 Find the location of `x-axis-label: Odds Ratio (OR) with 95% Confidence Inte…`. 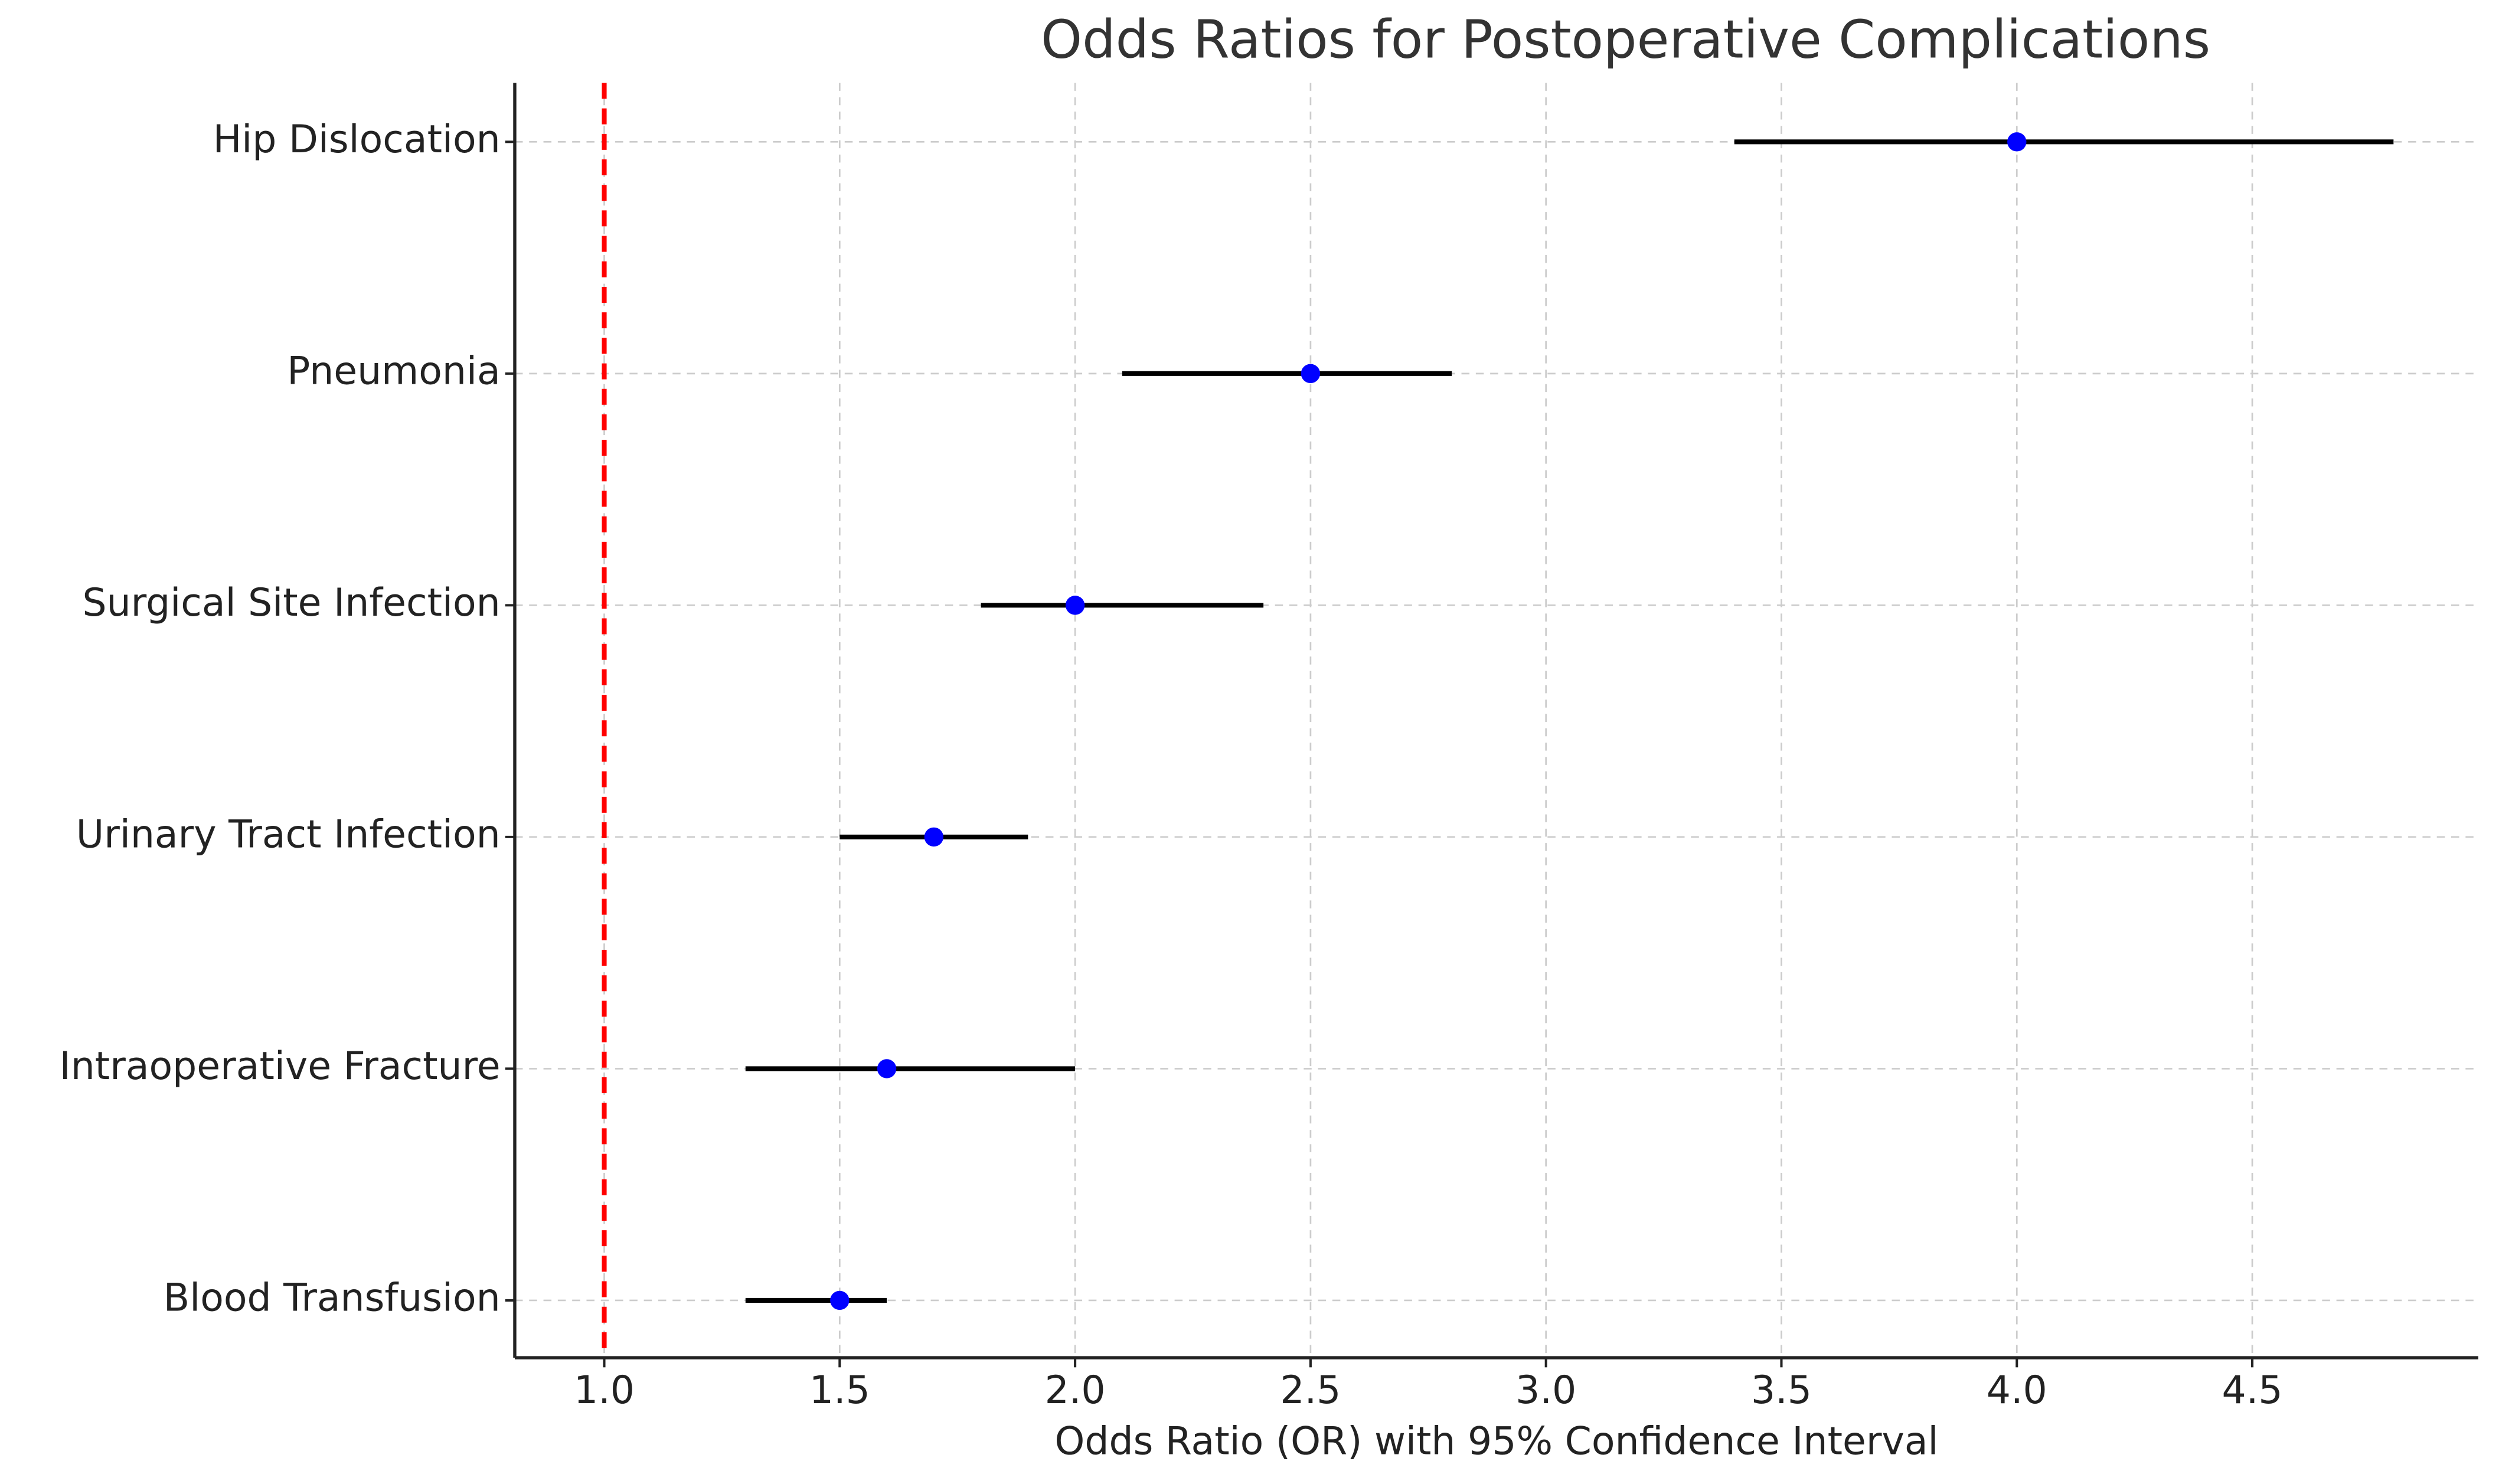

x-axis-label: Odds Ratio (OR) with 95% Confidence Inte… is located at coordinates (1496, 1441).